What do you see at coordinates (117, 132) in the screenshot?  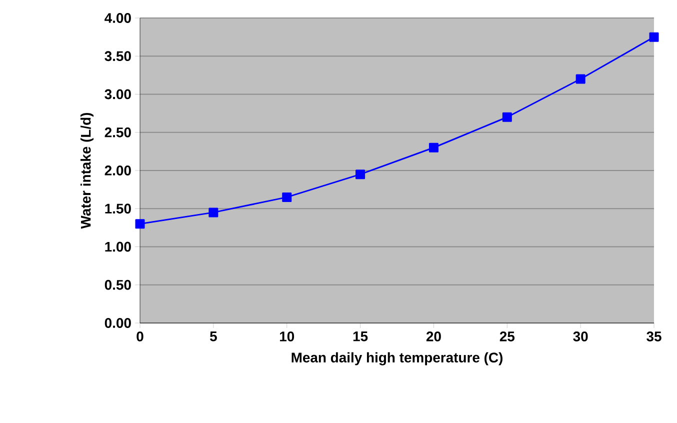 I see `y-tick-label: 2.50` at bounding box center [117, 132].